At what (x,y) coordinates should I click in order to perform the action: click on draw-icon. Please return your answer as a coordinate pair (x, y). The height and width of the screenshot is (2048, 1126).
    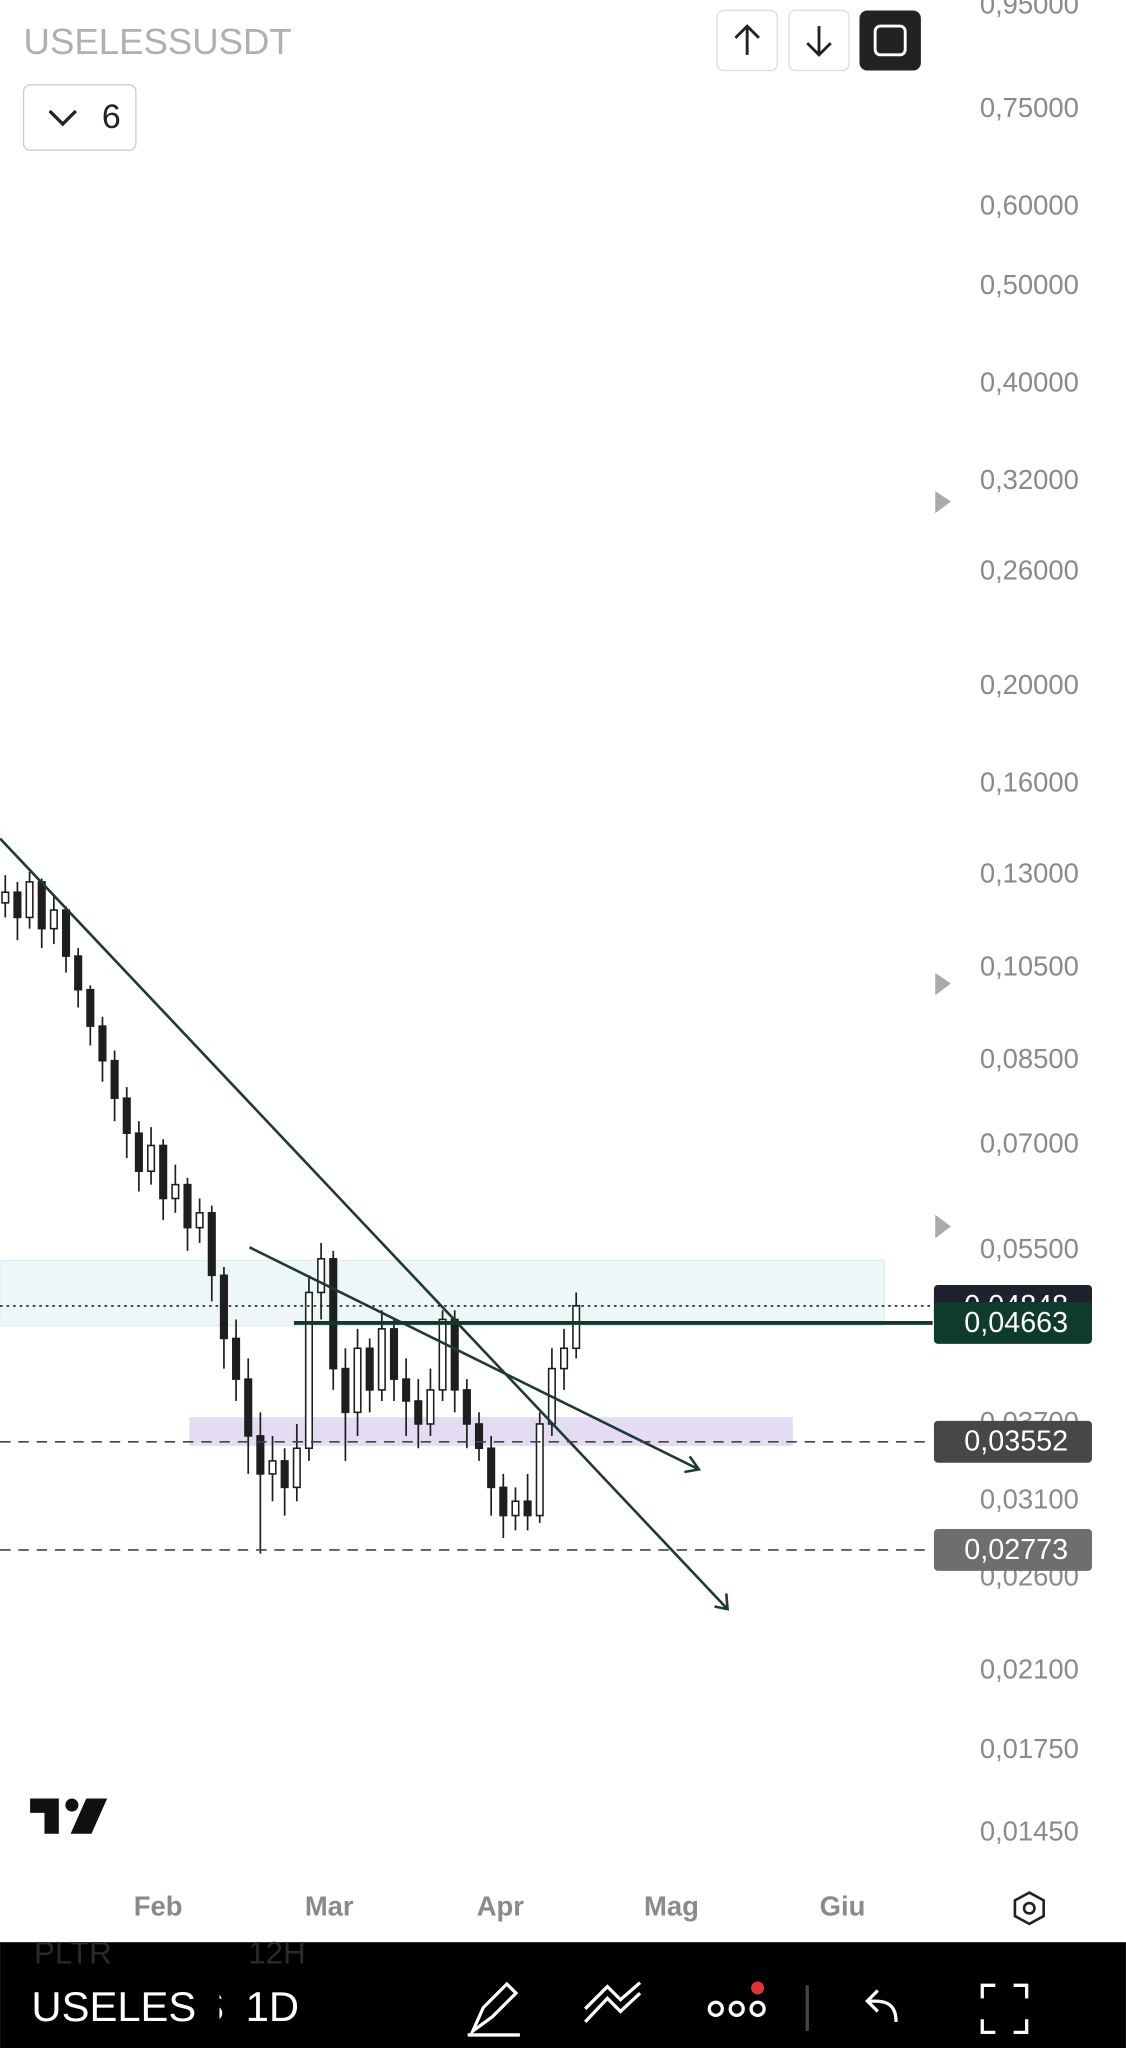
    Looking at the image, I should click on (493, 2009).